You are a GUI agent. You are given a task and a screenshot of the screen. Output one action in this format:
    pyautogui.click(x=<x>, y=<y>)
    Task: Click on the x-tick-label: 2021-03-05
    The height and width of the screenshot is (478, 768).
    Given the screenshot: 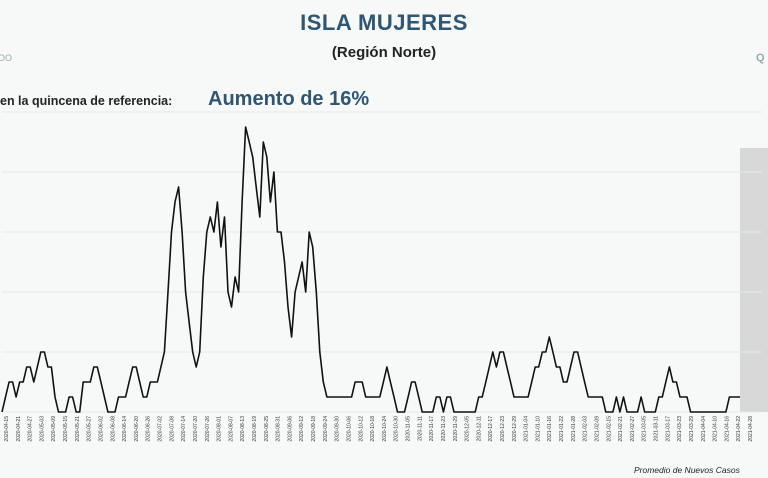 What is the action you would take?
    pyautogui.click(x=645, y=429)
    